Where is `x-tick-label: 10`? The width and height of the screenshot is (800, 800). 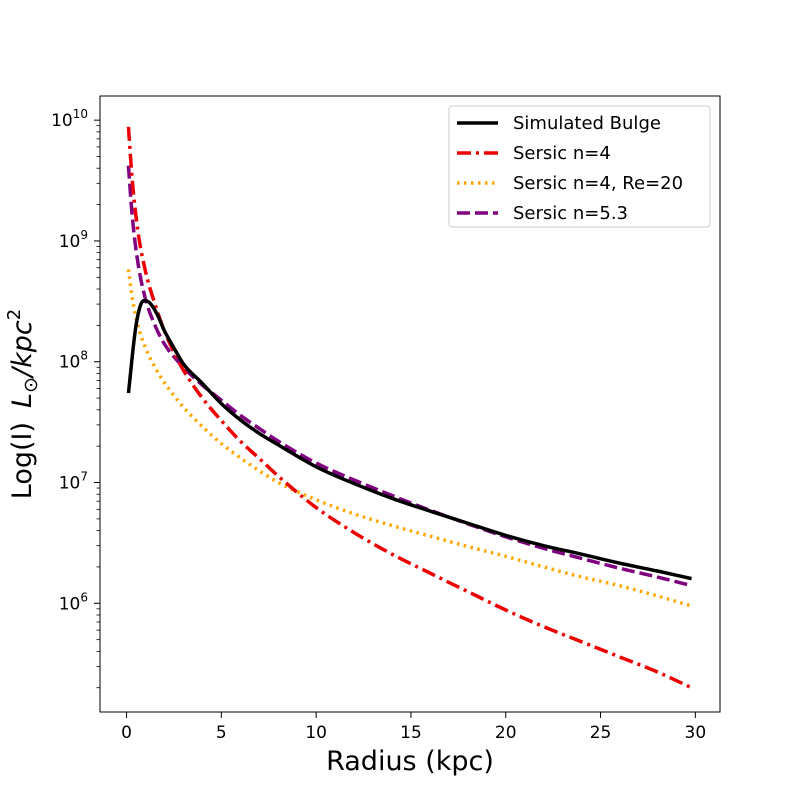
x-tick-label: 10 is located at coordinates (316, 733).